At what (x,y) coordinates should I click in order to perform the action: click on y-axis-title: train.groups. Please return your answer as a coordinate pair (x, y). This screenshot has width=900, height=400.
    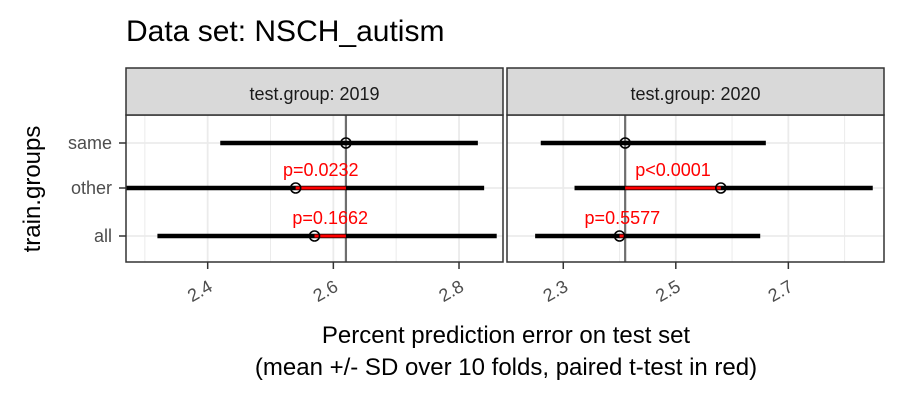
    Looking at the image, I should click on (32, 189).